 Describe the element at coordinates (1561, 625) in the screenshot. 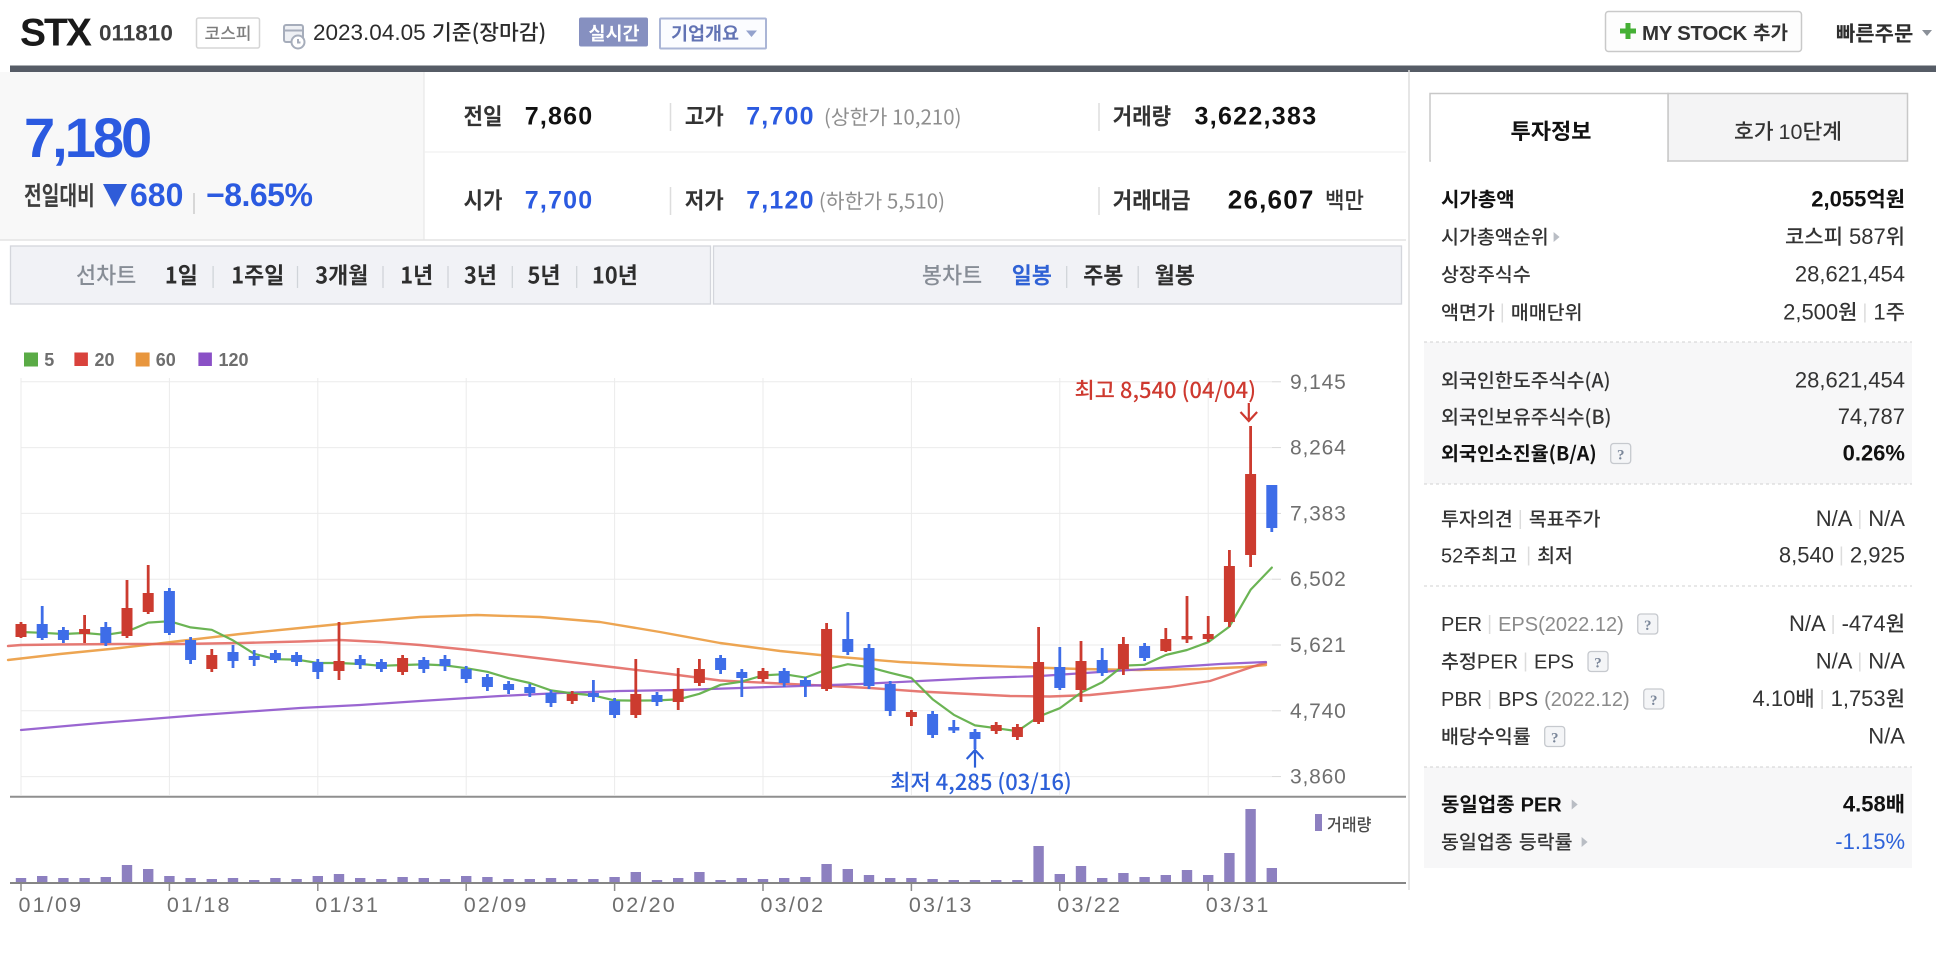

I see `svg-text: EPS(2022.12)` at that location.